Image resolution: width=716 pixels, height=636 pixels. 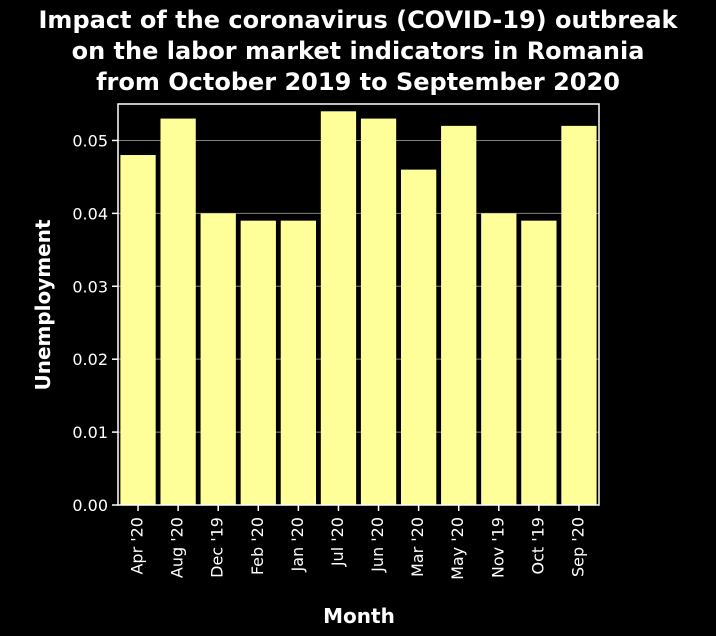 What do you see at coordinates (217, 547) in the screenshot?
I see `x-tick-label: Dec '19` at bounding box center [217, 547].